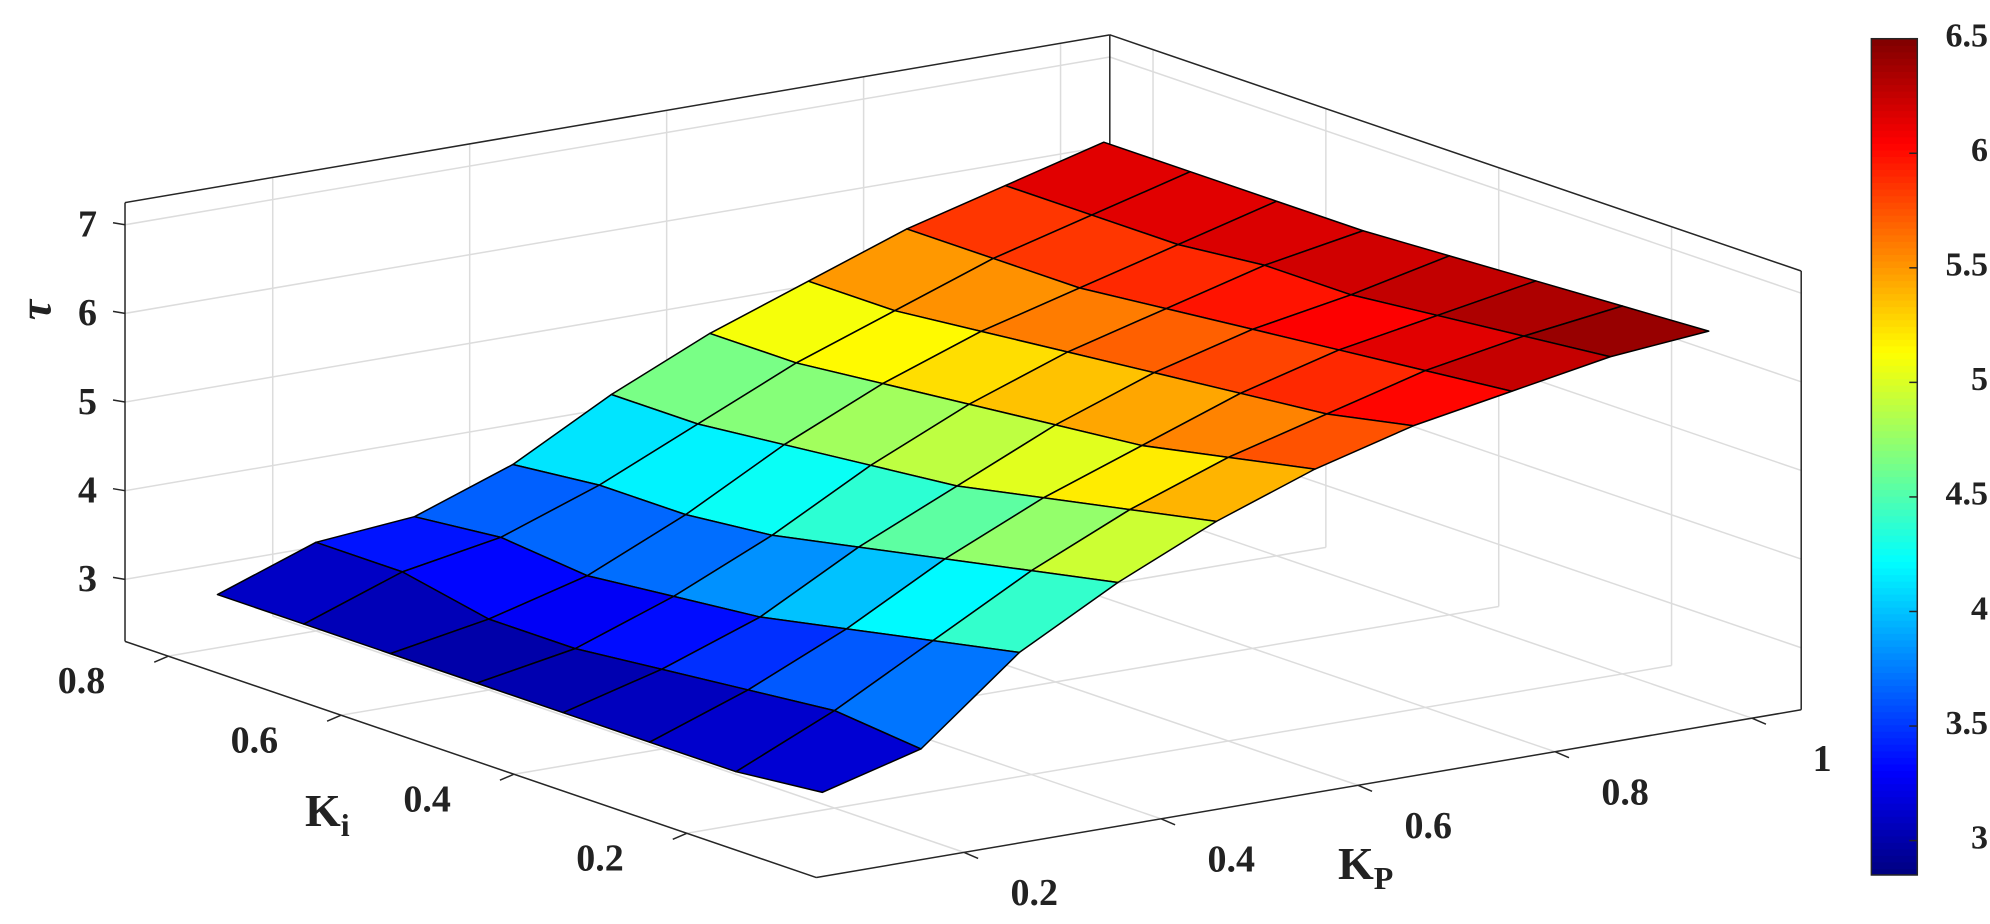 The image size is (1990, 924). I want to click on y-tick-label: 0.6, so click(255, 740).